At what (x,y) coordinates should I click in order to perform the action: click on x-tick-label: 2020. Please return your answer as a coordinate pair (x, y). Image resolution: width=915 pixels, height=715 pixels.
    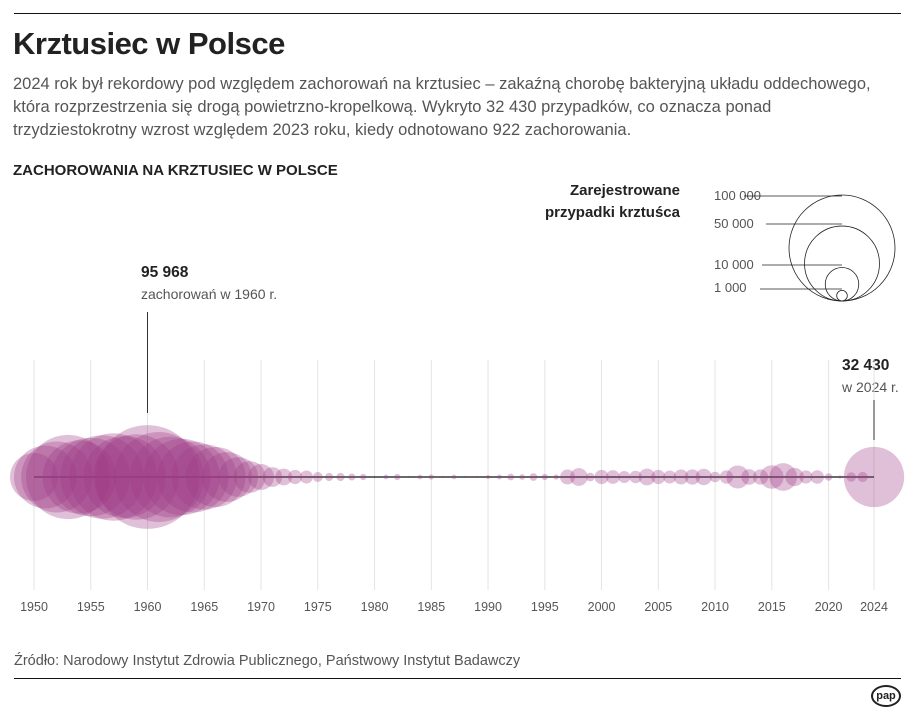
    Looking at the image, I should click on (829, 607).